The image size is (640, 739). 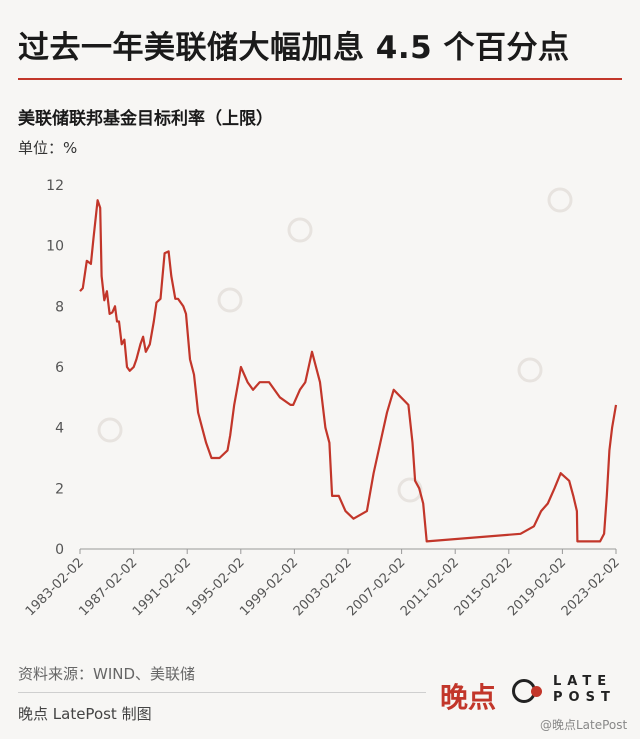 I want to click on title-rule, so click(x=320, y=79).